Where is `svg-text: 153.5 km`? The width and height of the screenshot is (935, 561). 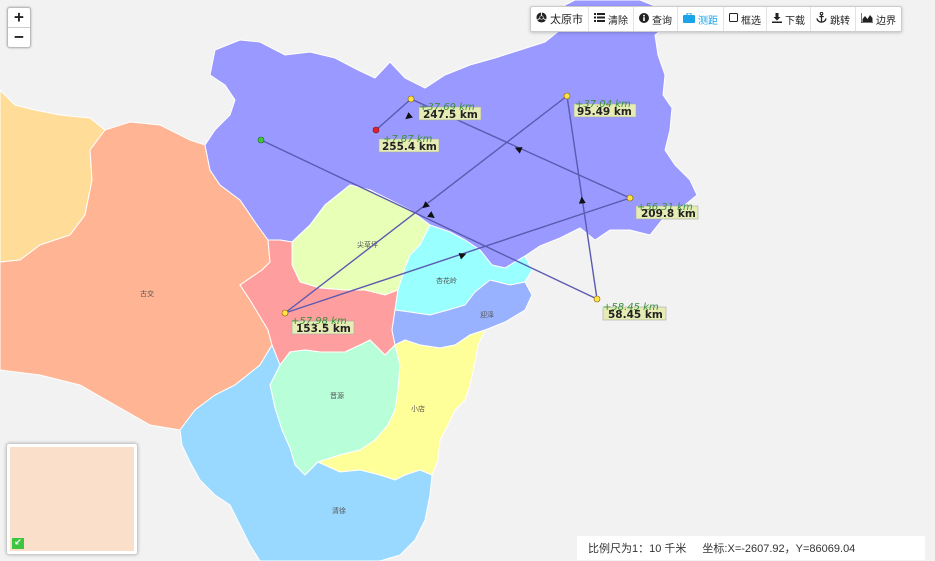 svg-text: 153.5 km is located at coordinates (323, 329).